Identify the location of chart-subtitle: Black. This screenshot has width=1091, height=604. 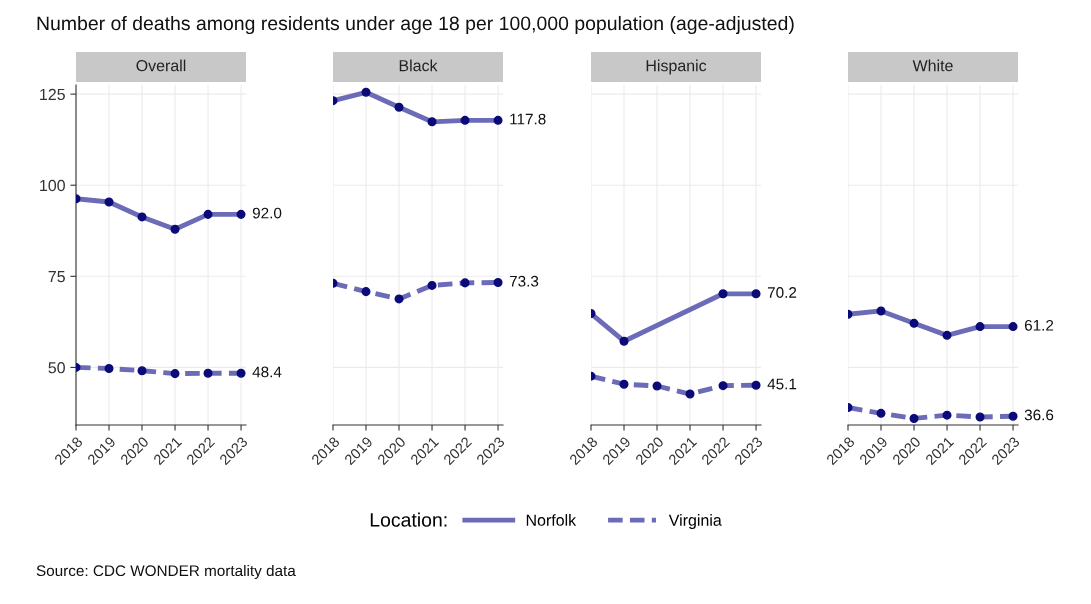
(418, 65).